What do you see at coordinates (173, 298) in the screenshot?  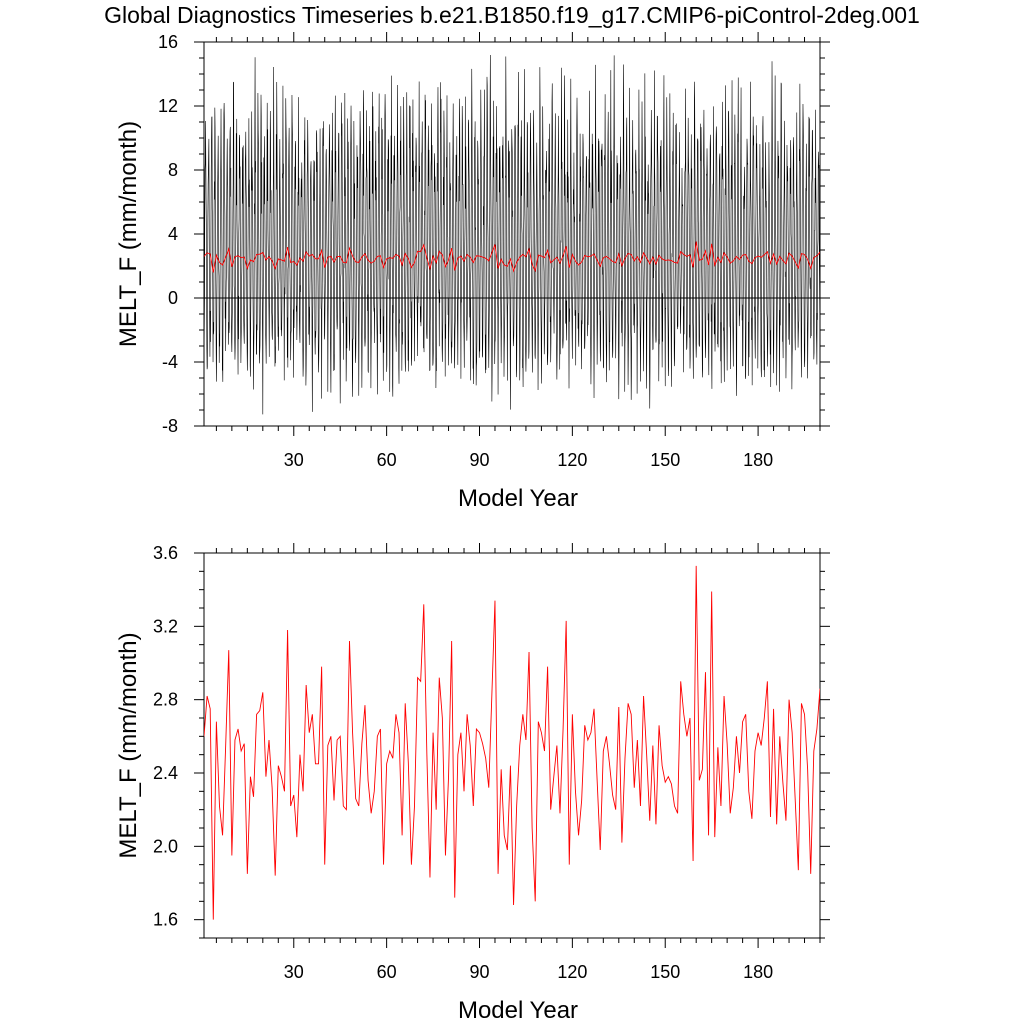 I see `y-tick-label: 0` at bounding box center [173, 298].